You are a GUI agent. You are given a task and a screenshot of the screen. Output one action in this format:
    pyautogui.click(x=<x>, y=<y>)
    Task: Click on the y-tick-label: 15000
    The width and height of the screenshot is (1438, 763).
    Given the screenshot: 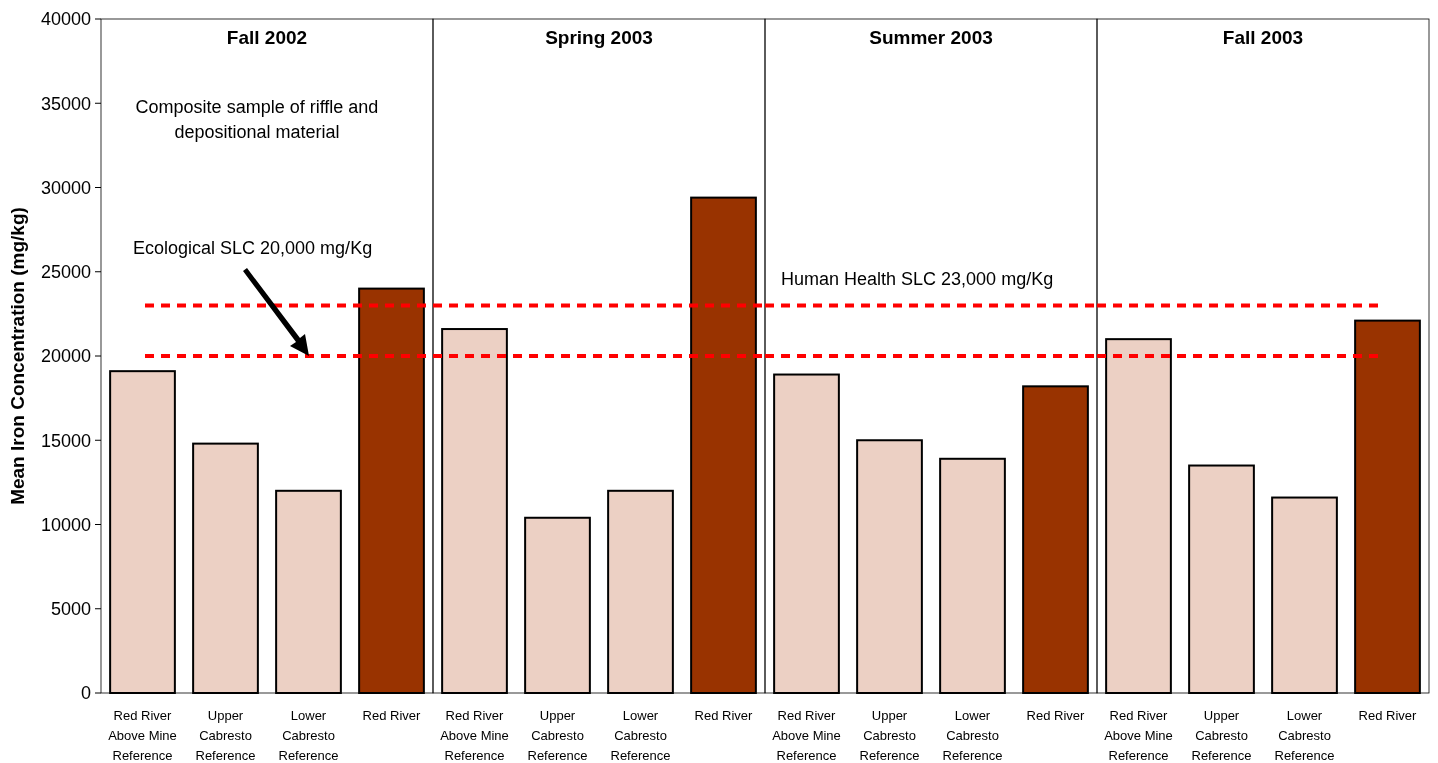 What is the action you would take?
    pyautogui.click(x=65, y=440)
    